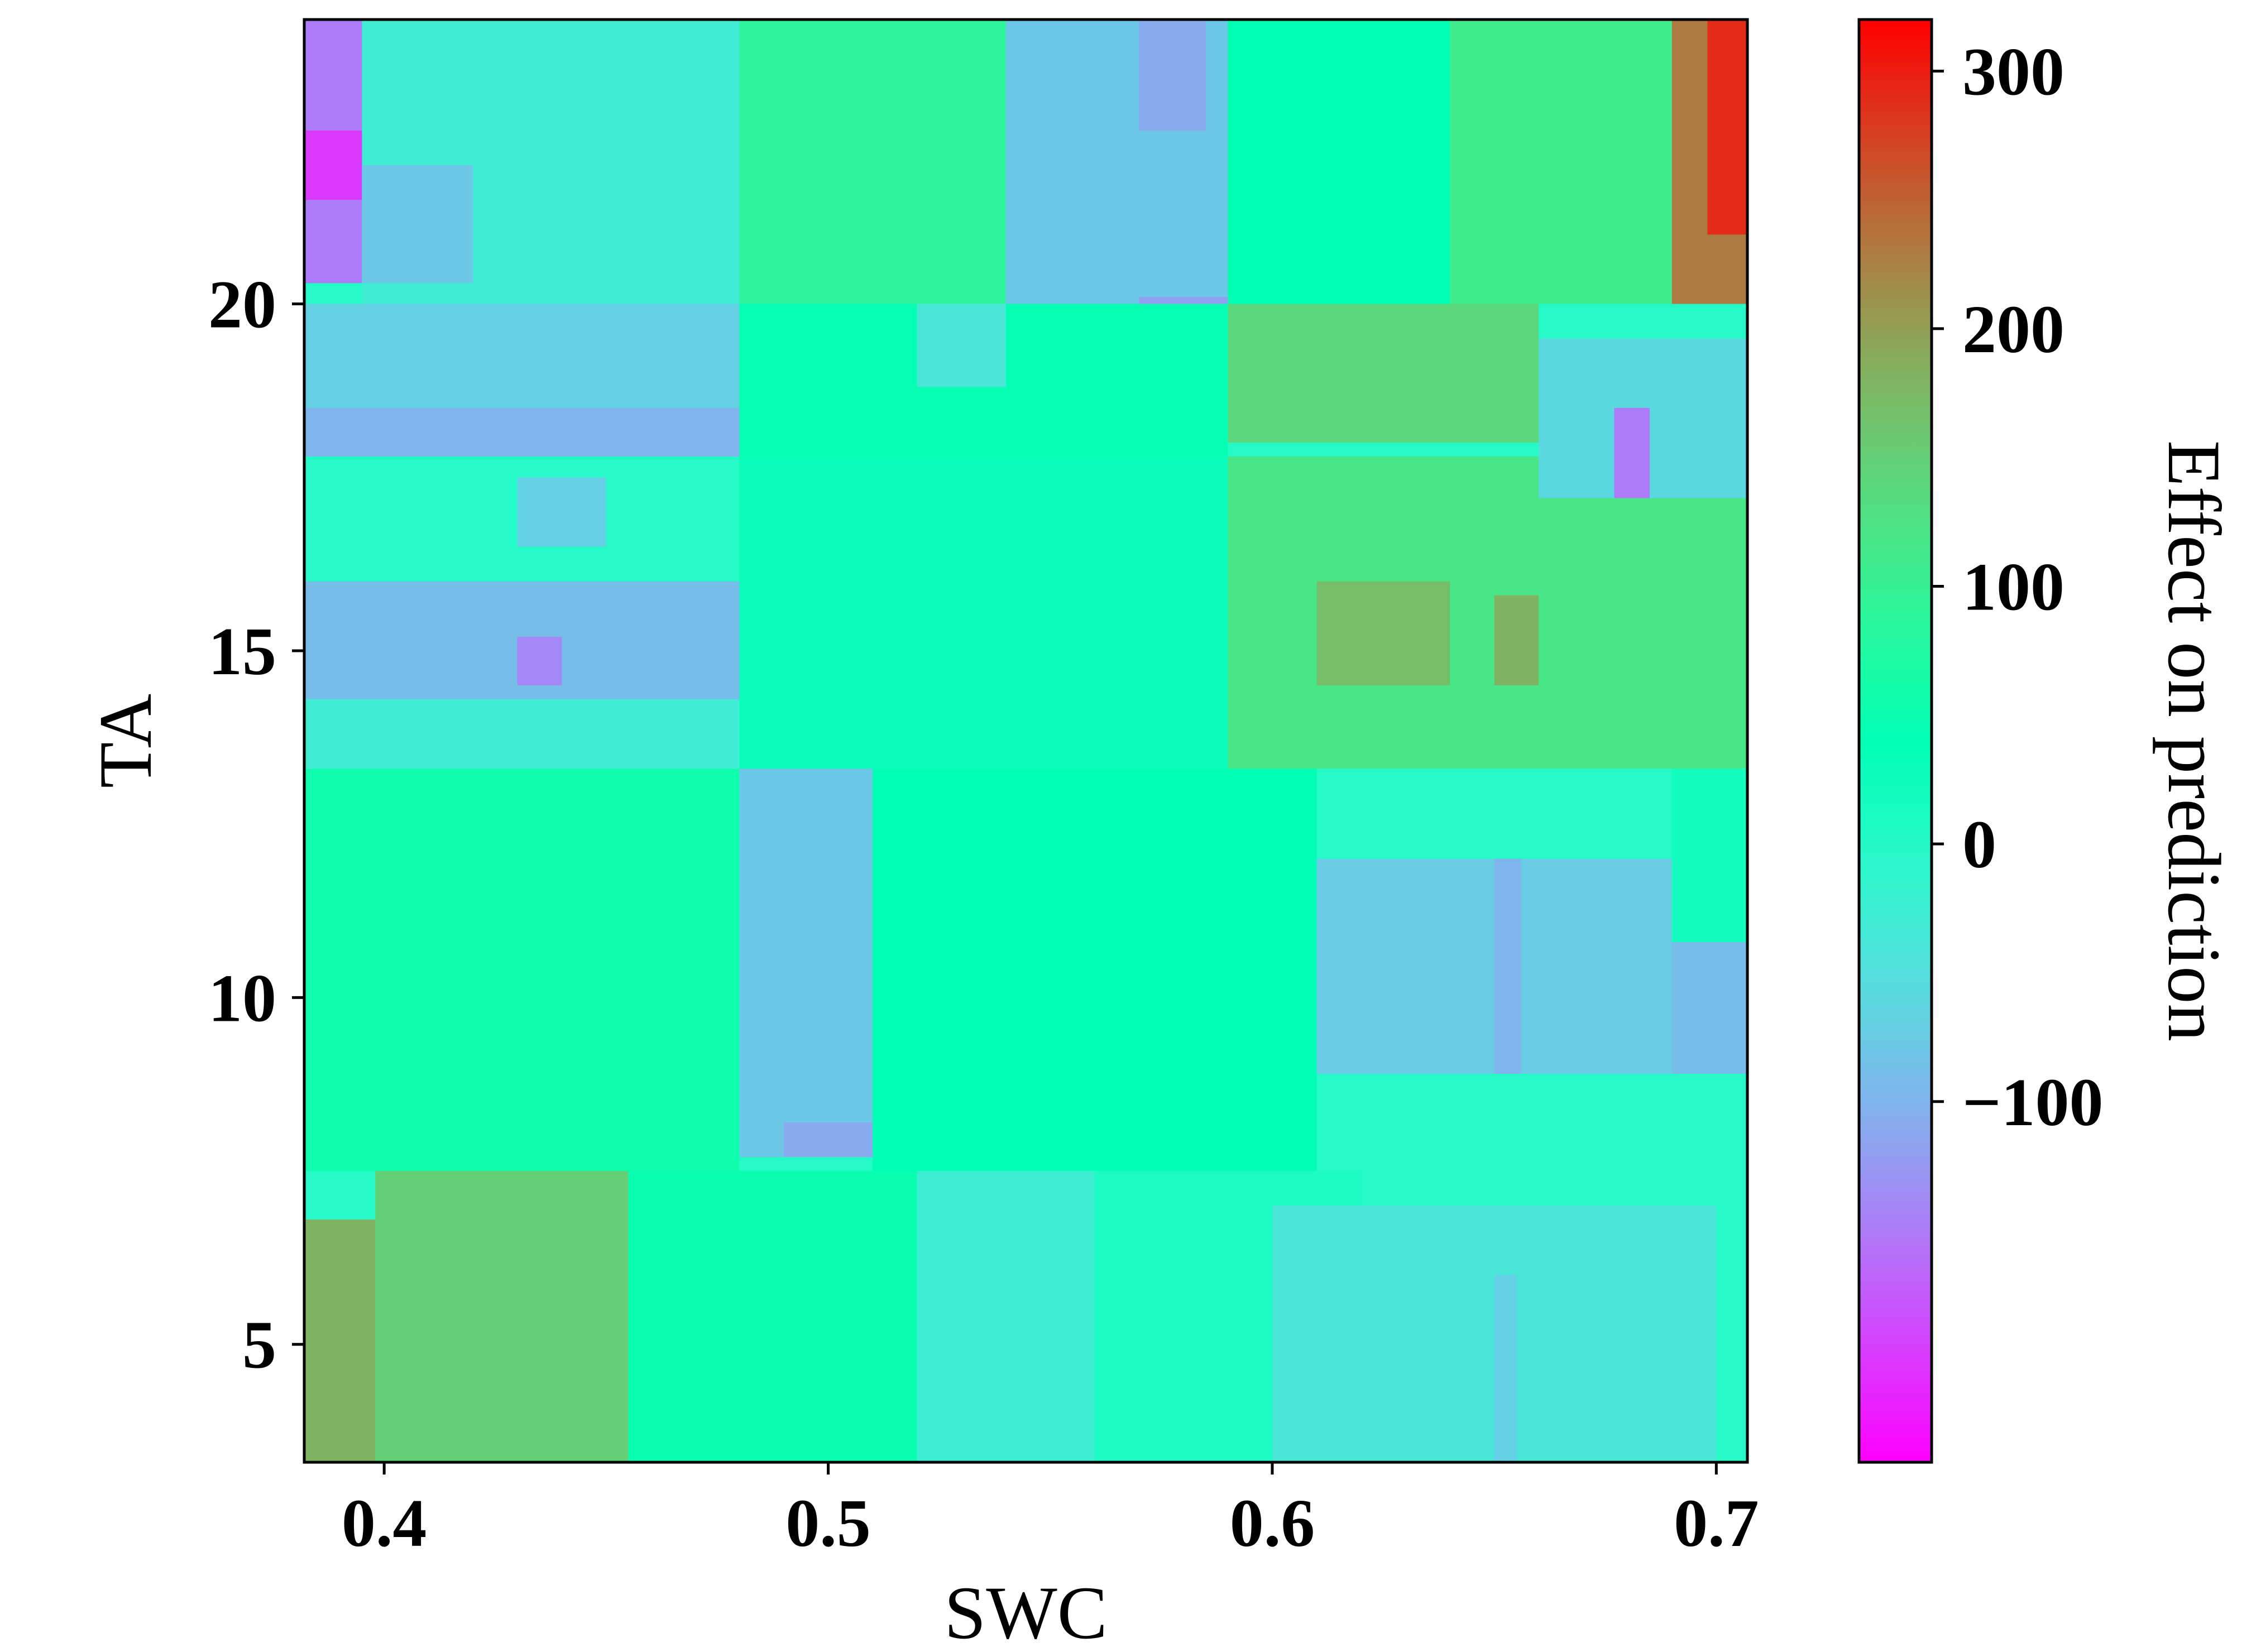 The image size is (2261, 1652). Describe the element at coordinates (1895, 741) in the screenshot. I see `colorbar` at that location.